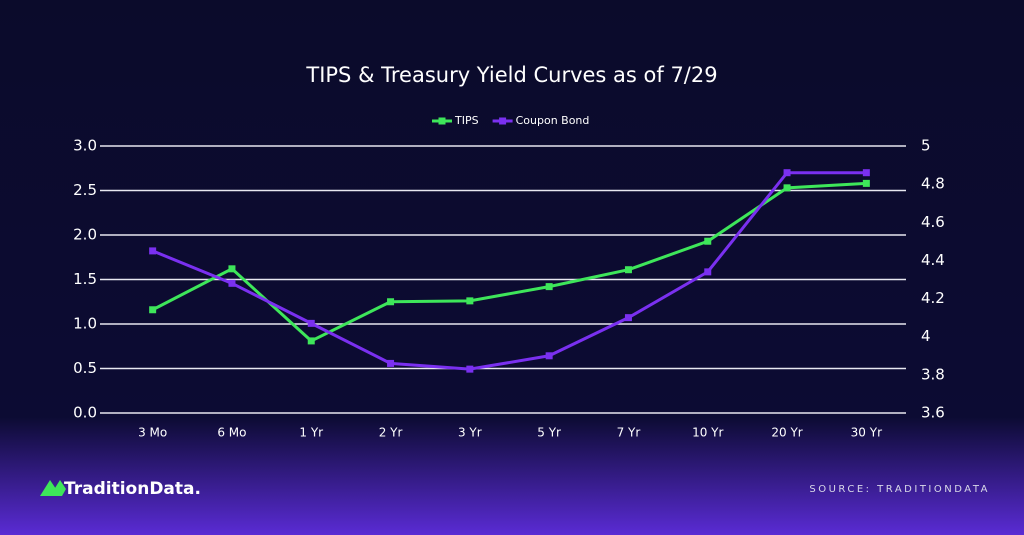 Image resolution: width=1024 pixels, height=535 pixels. What do you see at coordinates (786, 433) in the screenshot?
I see `x-tick-label: 20 Yr` at bounding box center [786, 433].